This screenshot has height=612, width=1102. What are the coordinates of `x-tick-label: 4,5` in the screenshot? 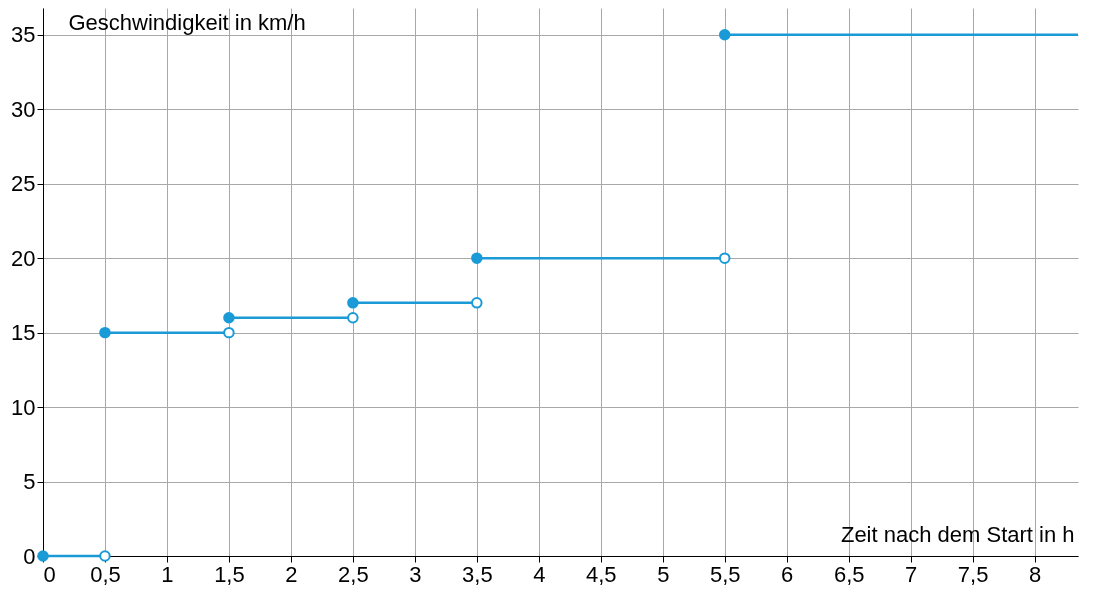 It's located at (601, 574).